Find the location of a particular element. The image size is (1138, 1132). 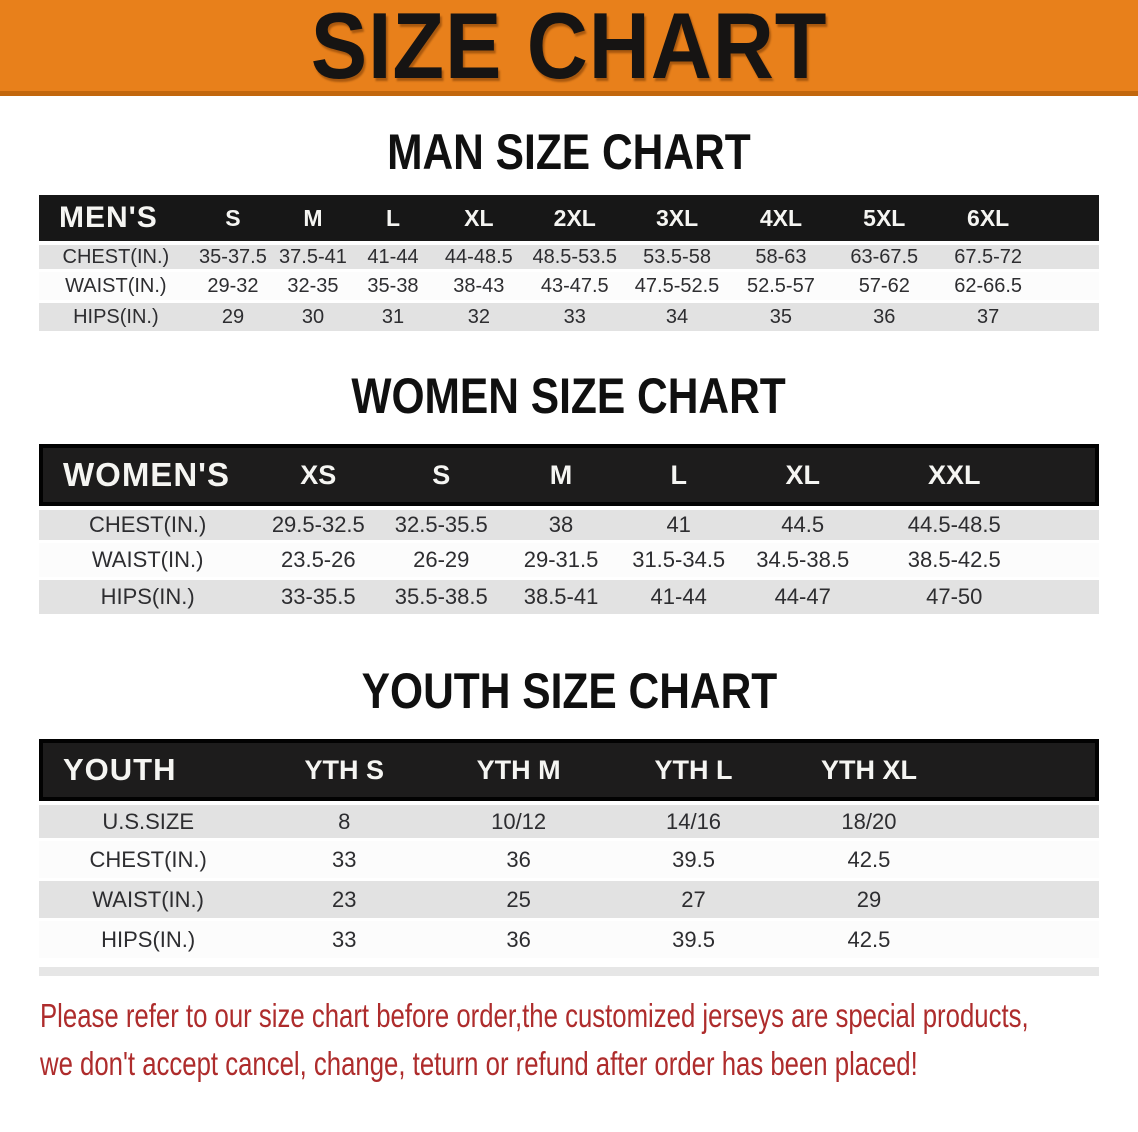

size-value: 29.5-32.5 is located at coordinates (318, 524).